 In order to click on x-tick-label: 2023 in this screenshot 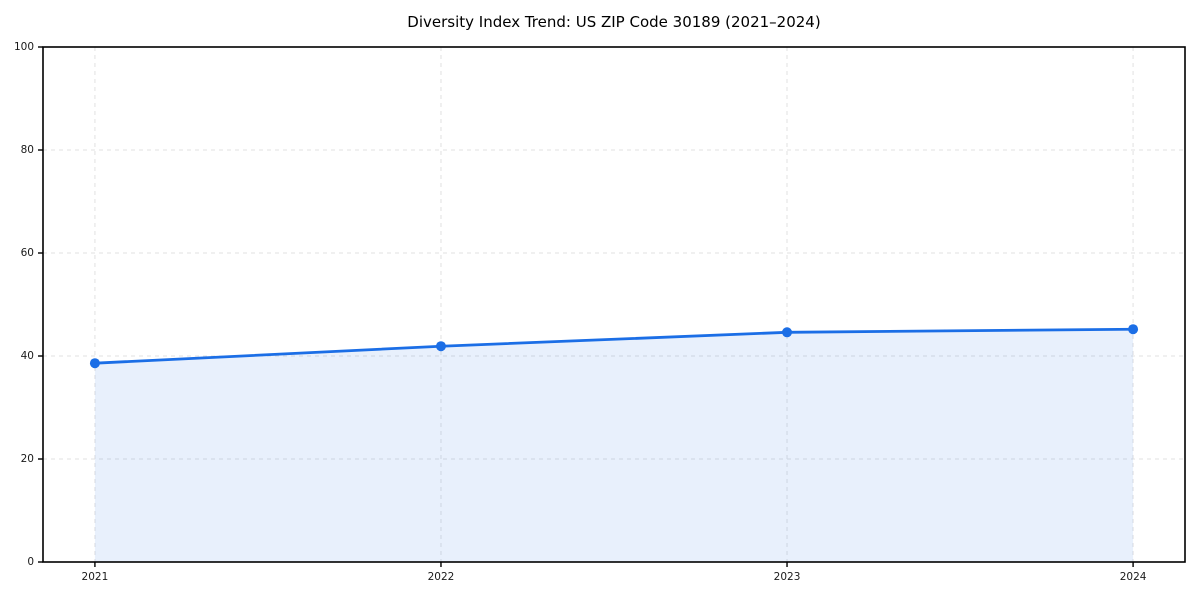, I will do `click(787, 577)`.